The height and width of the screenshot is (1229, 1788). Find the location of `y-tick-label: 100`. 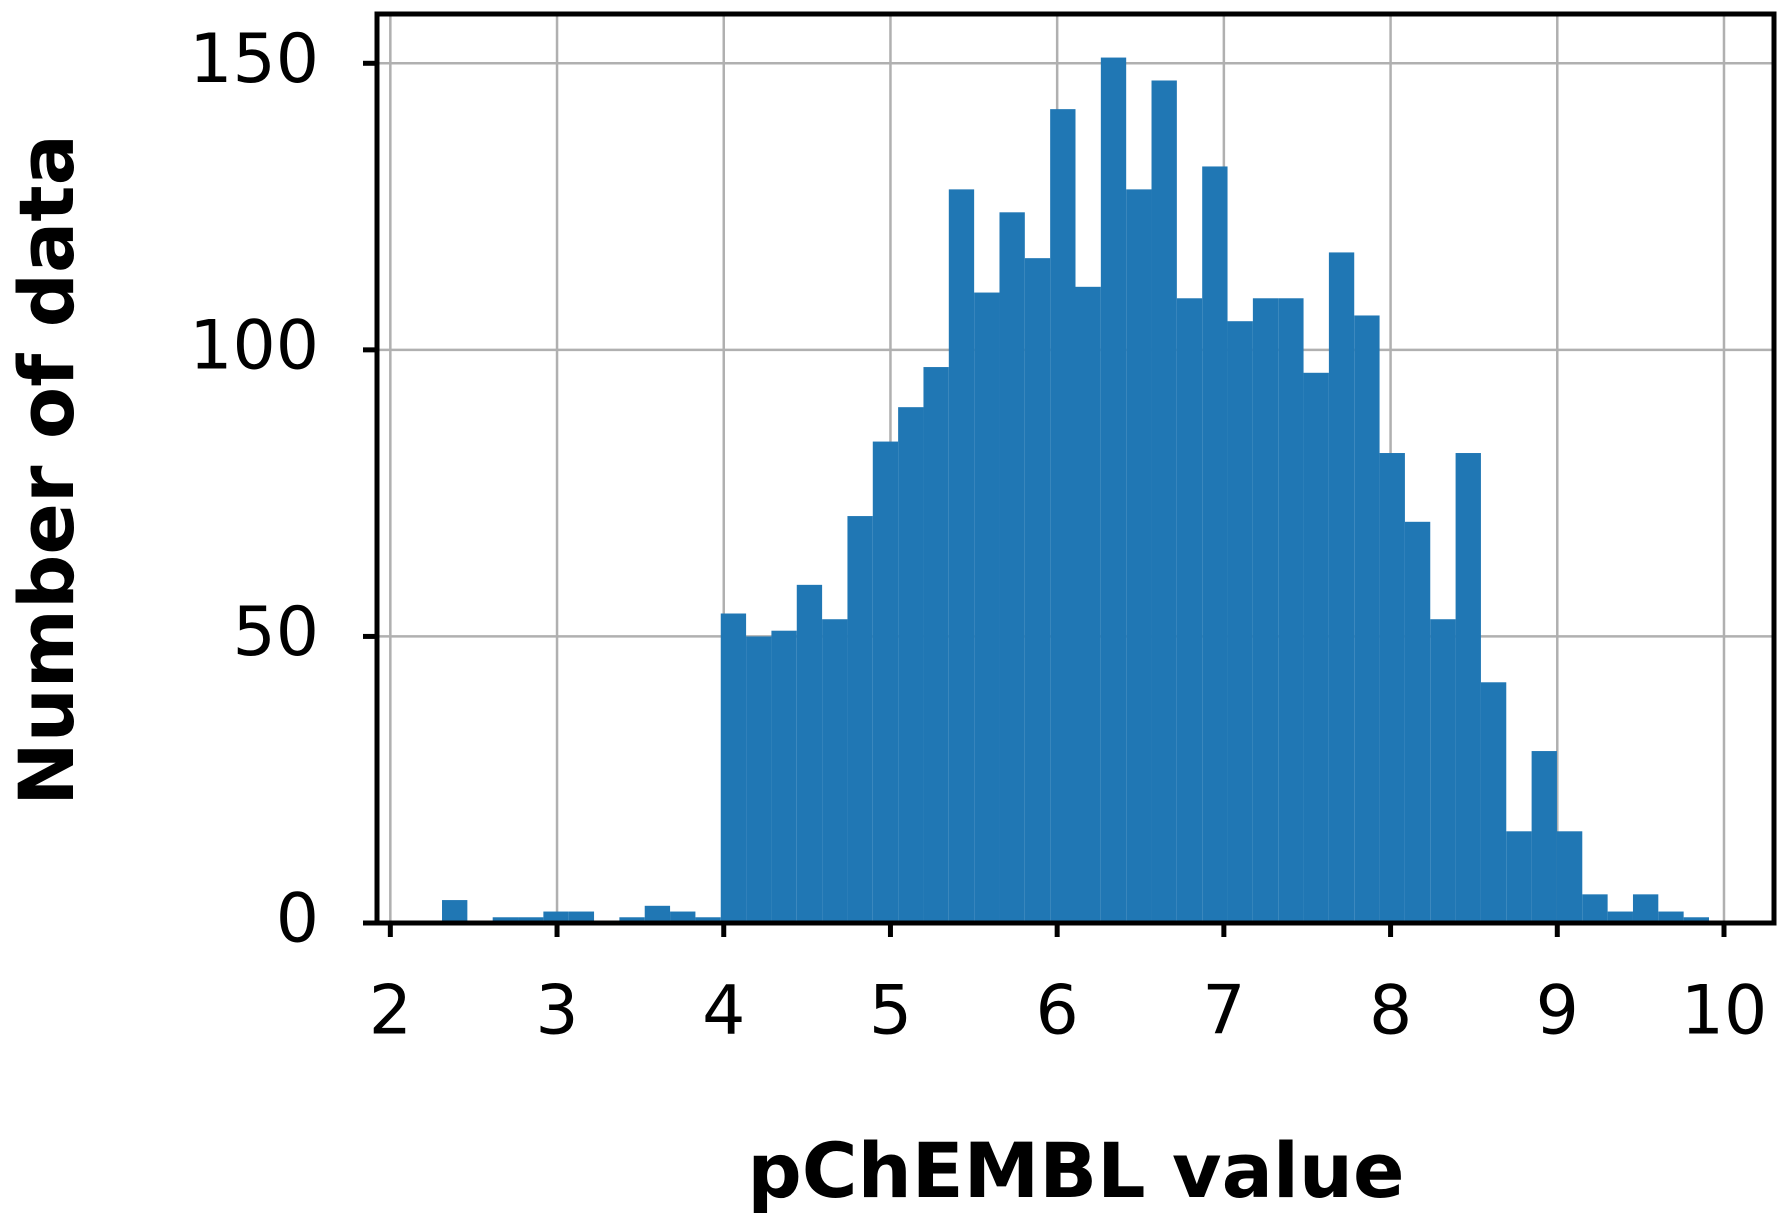

y-tick-label: 100 is located at coordinates (254, 345).